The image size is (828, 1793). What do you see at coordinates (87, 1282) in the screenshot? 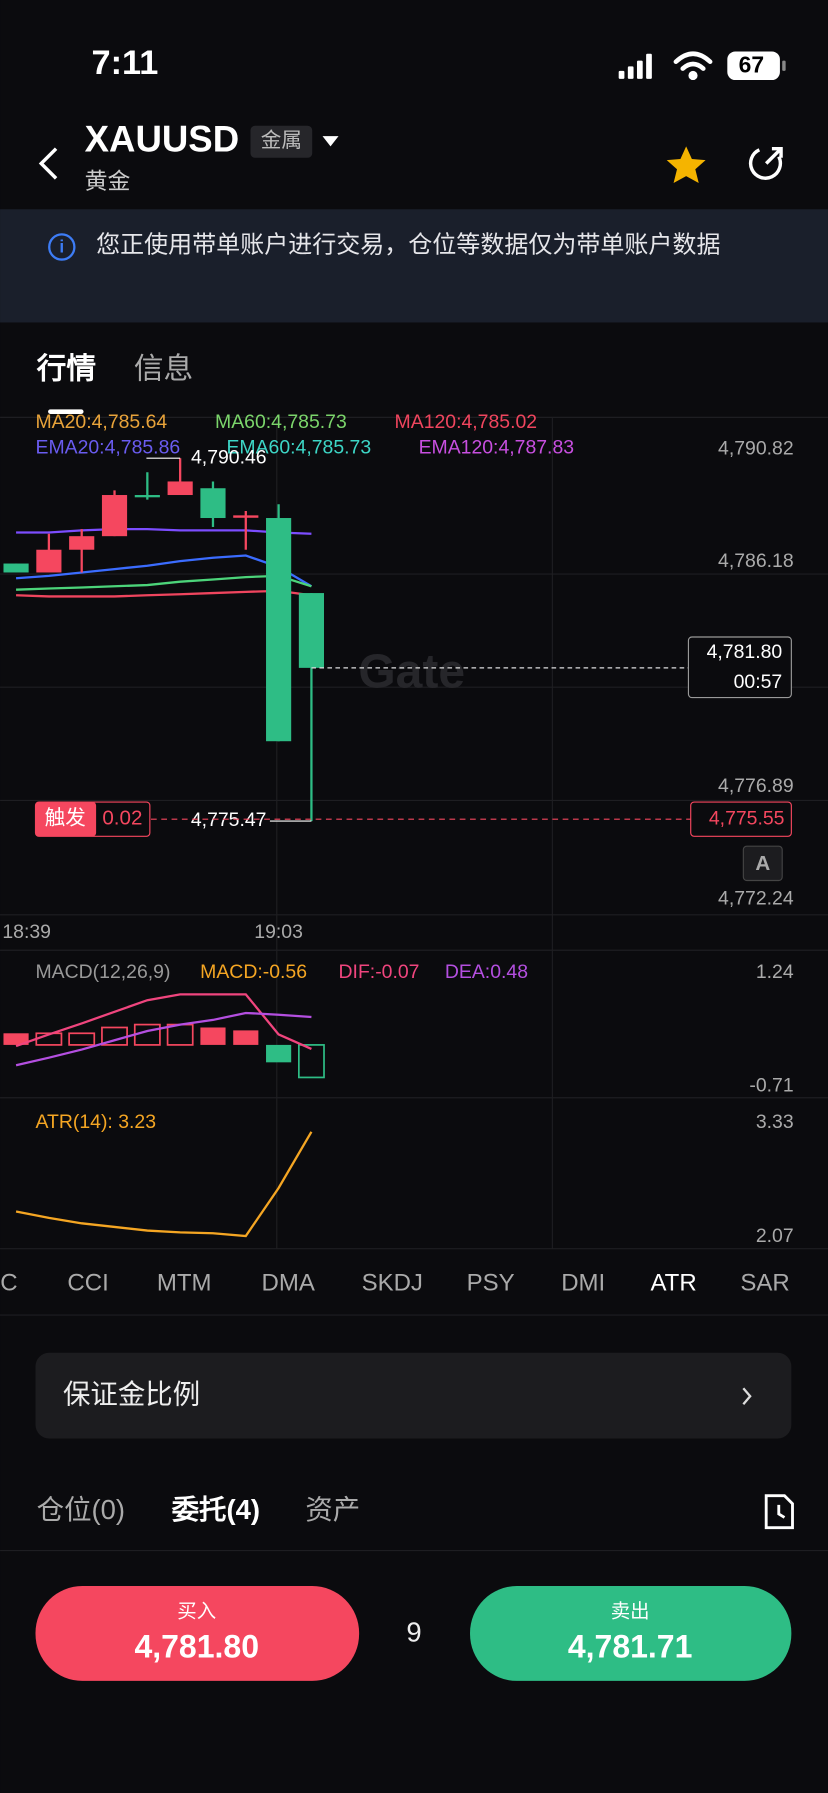
I see `indicator-tab: CCI` at bounding box center [87, 1282].